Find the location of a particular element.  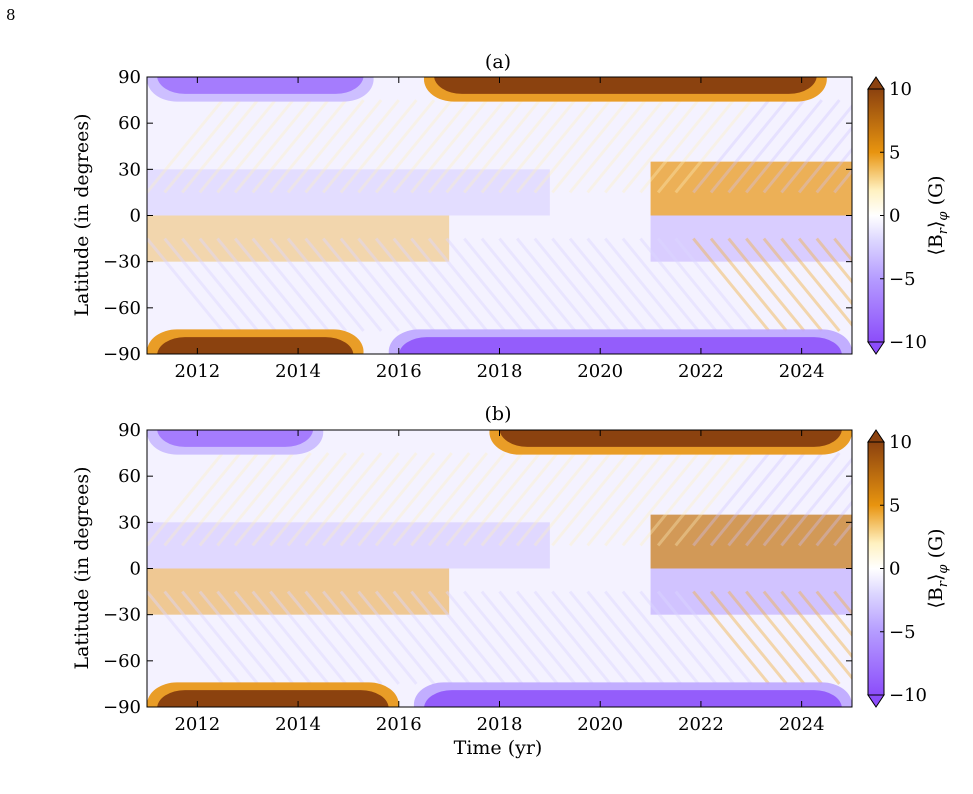

colorbar-tick-label: −5 is located at coordinates (902, 632).